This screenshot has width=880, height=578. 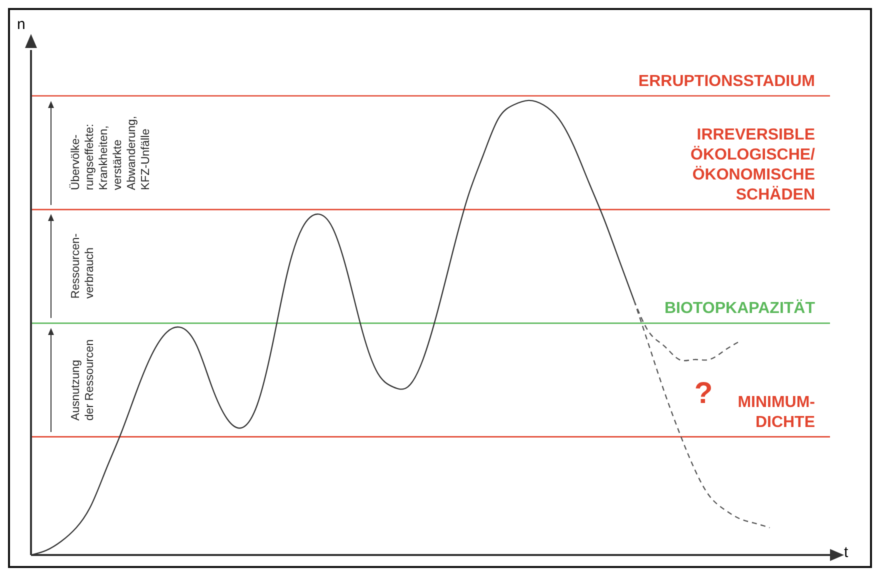 What do you see at coordinates (726, 81) in the screenshot?
I see `ref-line-label: ERRUPTIONSSTADIUM` at bounding box center [726, 81].